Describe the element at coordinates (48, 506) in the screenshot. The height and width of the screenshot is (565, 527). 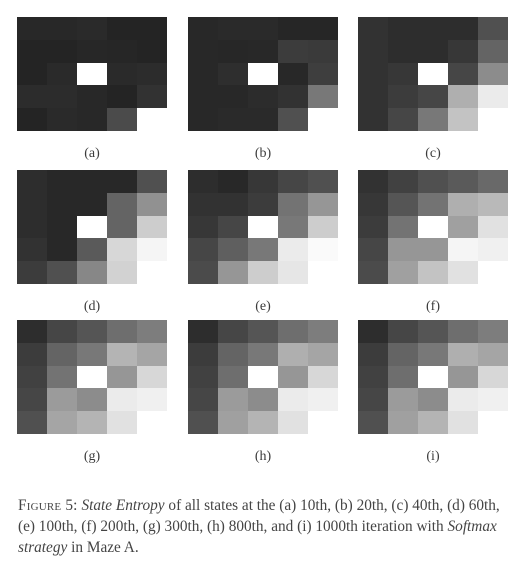
I see `caption-label: Figure 5:` at that location.